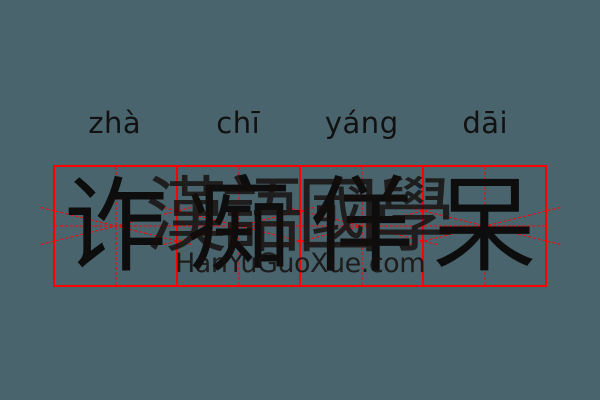 The image size is (600, 400). I want to click on hanzi-character-2: 痴, so click(238, 226).